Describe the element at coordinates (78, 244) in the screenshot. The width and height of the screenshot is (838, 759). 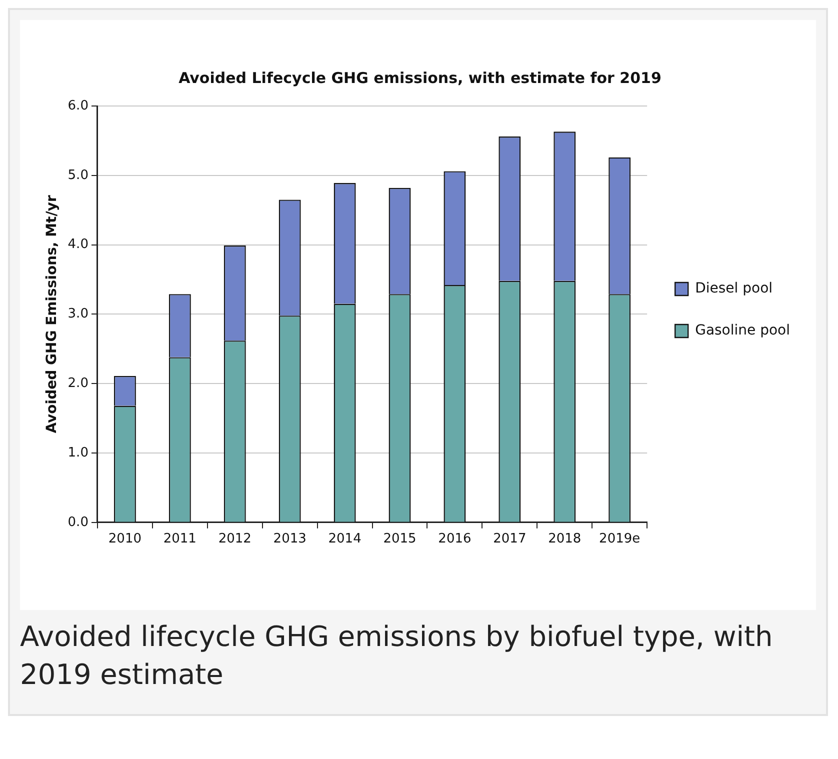
I see `y-tick-label: 4.0` at that location.